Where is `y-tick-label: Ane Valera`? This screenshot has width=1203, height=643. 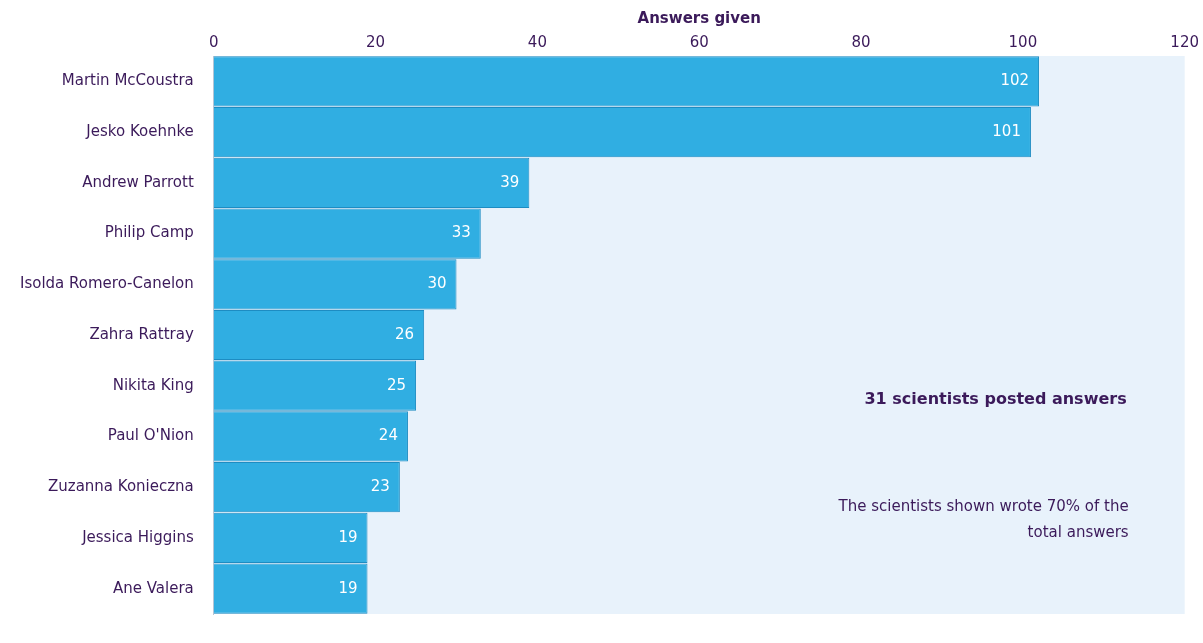 y-tick-label: Ane Valera is located at coordinates (153, 587).